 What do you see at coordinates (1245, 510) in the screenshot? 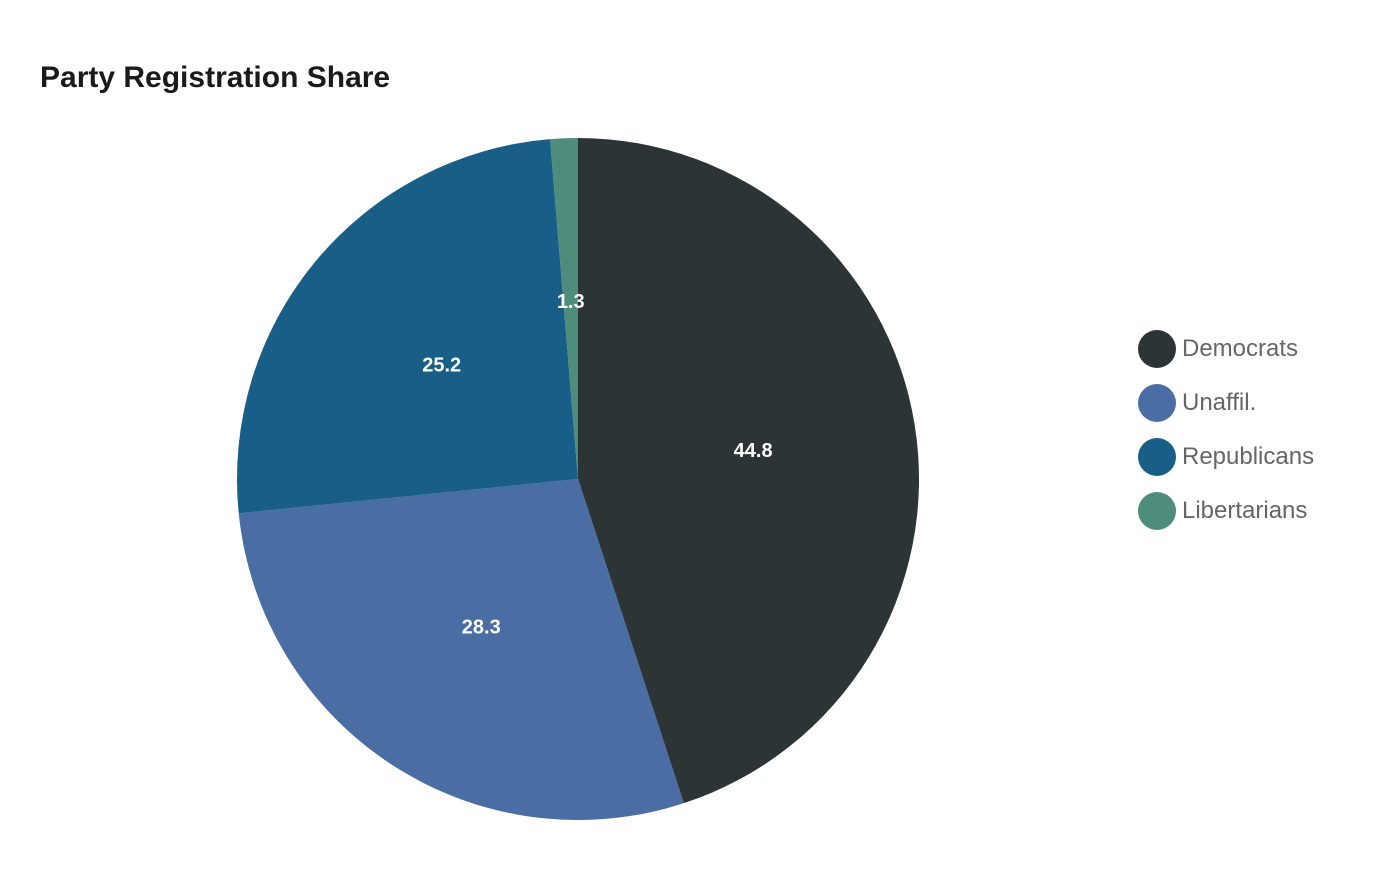
I see `legend-label: Libertarians` at bounding box center [1245, 510].